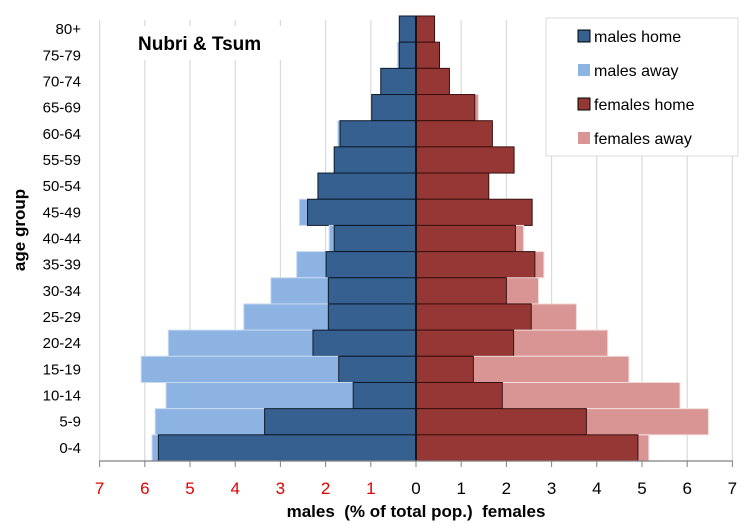 The image size is (750, 532). What do you see at coordinates (99, 488) in the screenshot?
I see `x-tick-label-males: 7` at bounding box center [99, 488].